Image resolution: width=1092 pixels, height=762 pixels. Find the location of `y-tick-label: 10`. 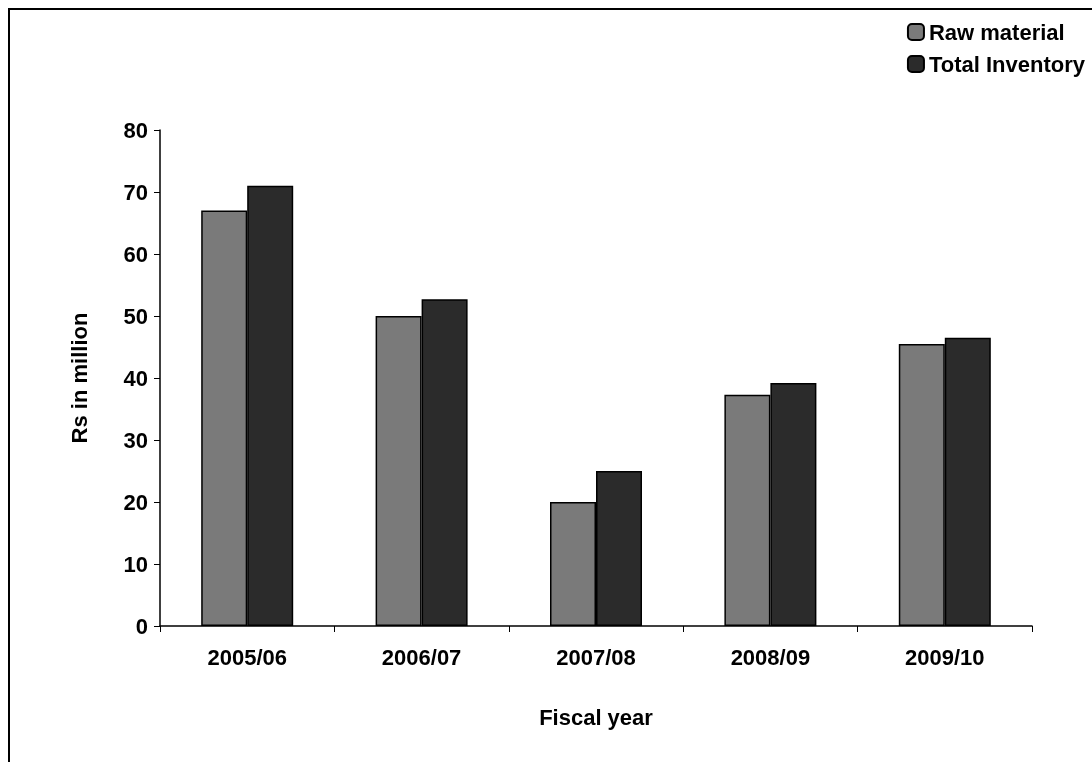

y-tick-label: 10 is located at coordinates (135, 564).